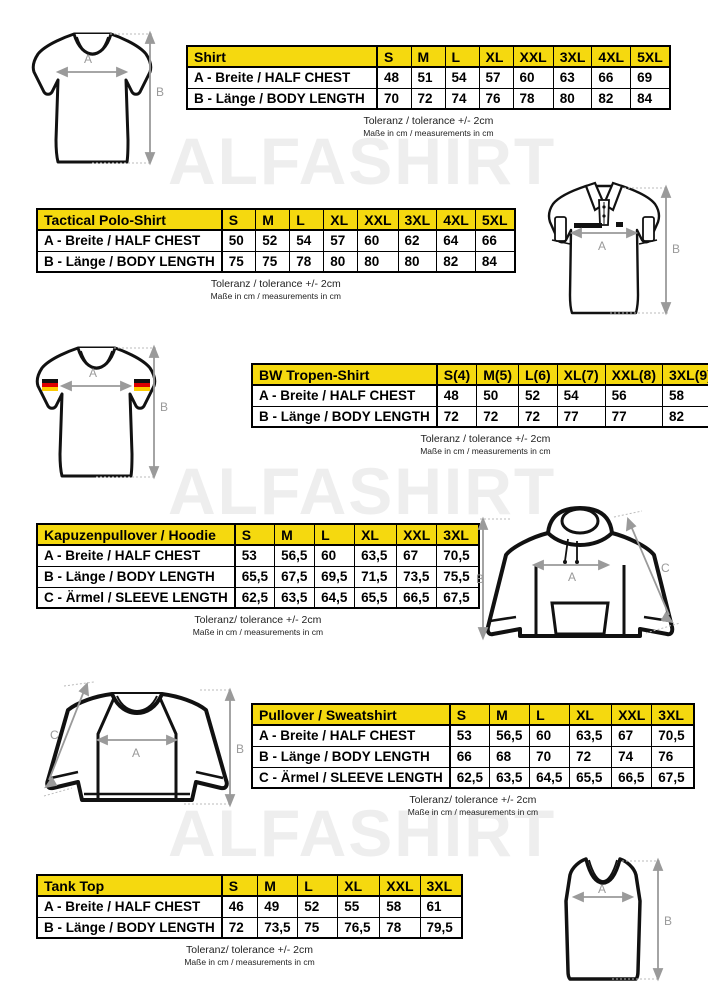  What do you see at coordinates (351, 714) in the screenshot?
I see `table-title: Pullover / Sweatshirt` at bounding box center [351, 714].